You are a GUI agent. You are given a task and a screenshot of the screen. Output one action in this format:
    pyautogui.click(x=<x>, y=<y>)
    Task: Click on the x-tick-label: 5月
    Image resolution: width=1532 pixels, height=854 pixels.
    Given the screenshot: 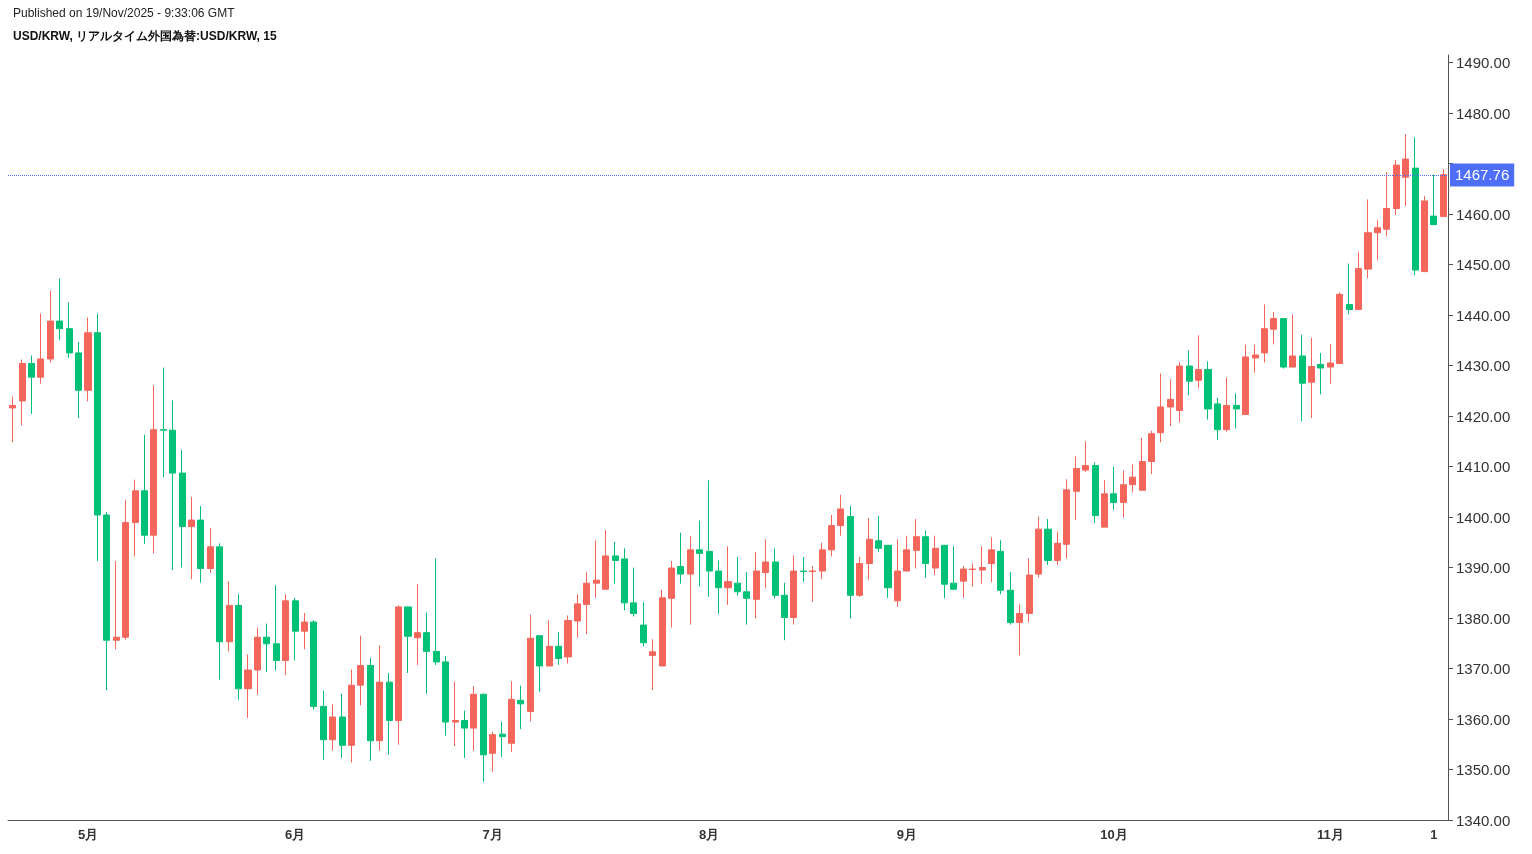 What is the action you would take?
    pyautogui.click(x=88, y=834)
    